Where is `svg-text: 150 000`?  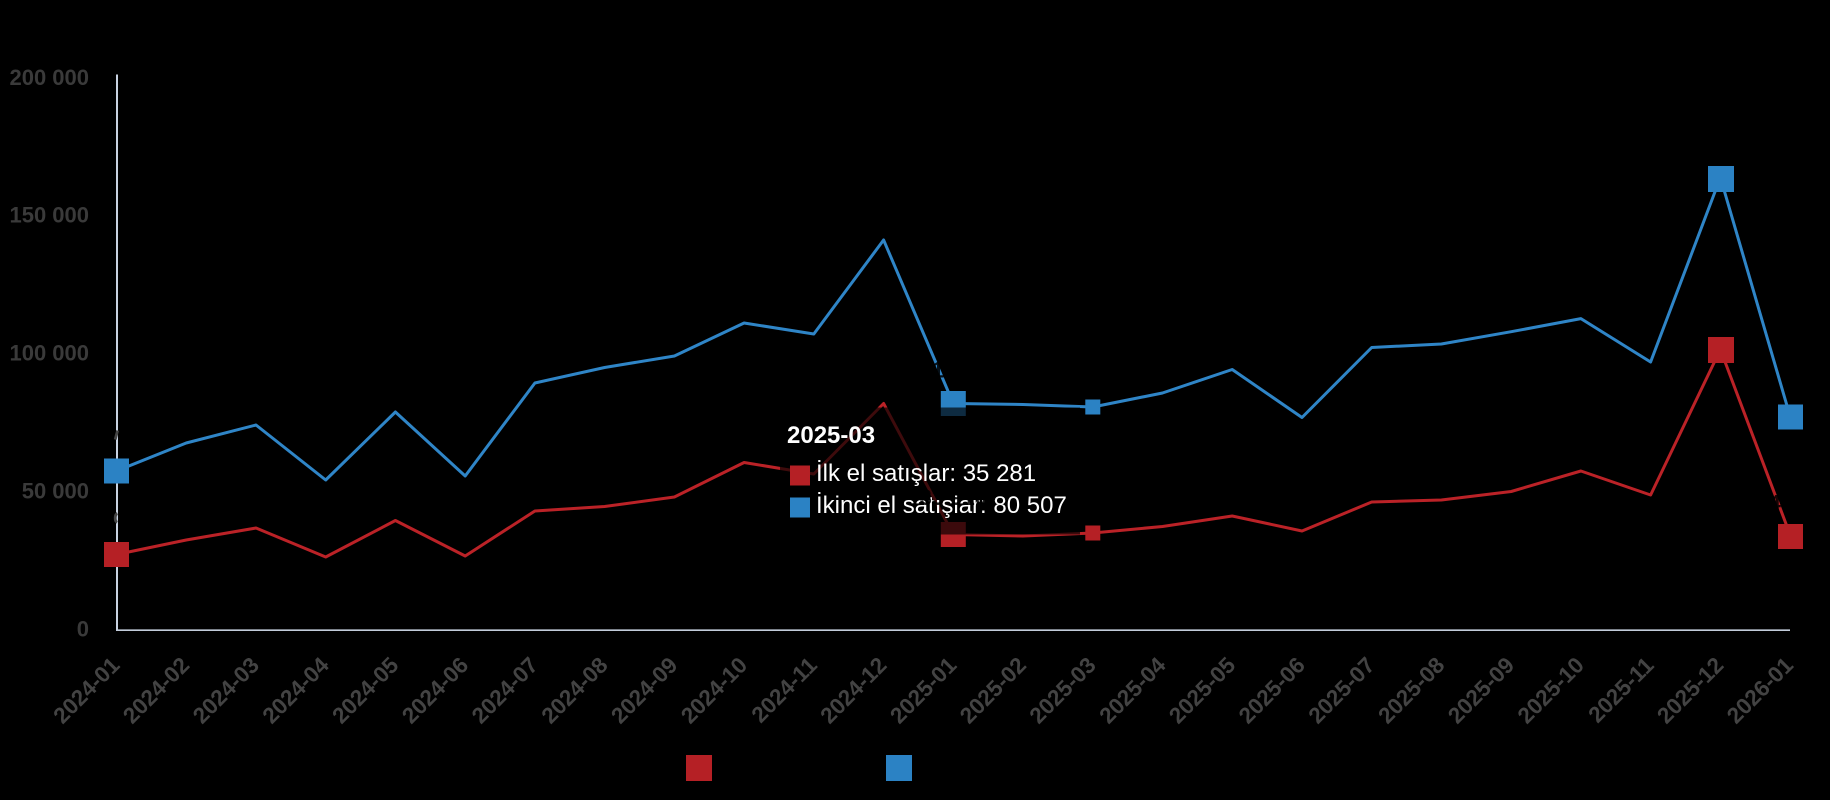 svg-text: 150 000 is located at coordinates (49, 215).